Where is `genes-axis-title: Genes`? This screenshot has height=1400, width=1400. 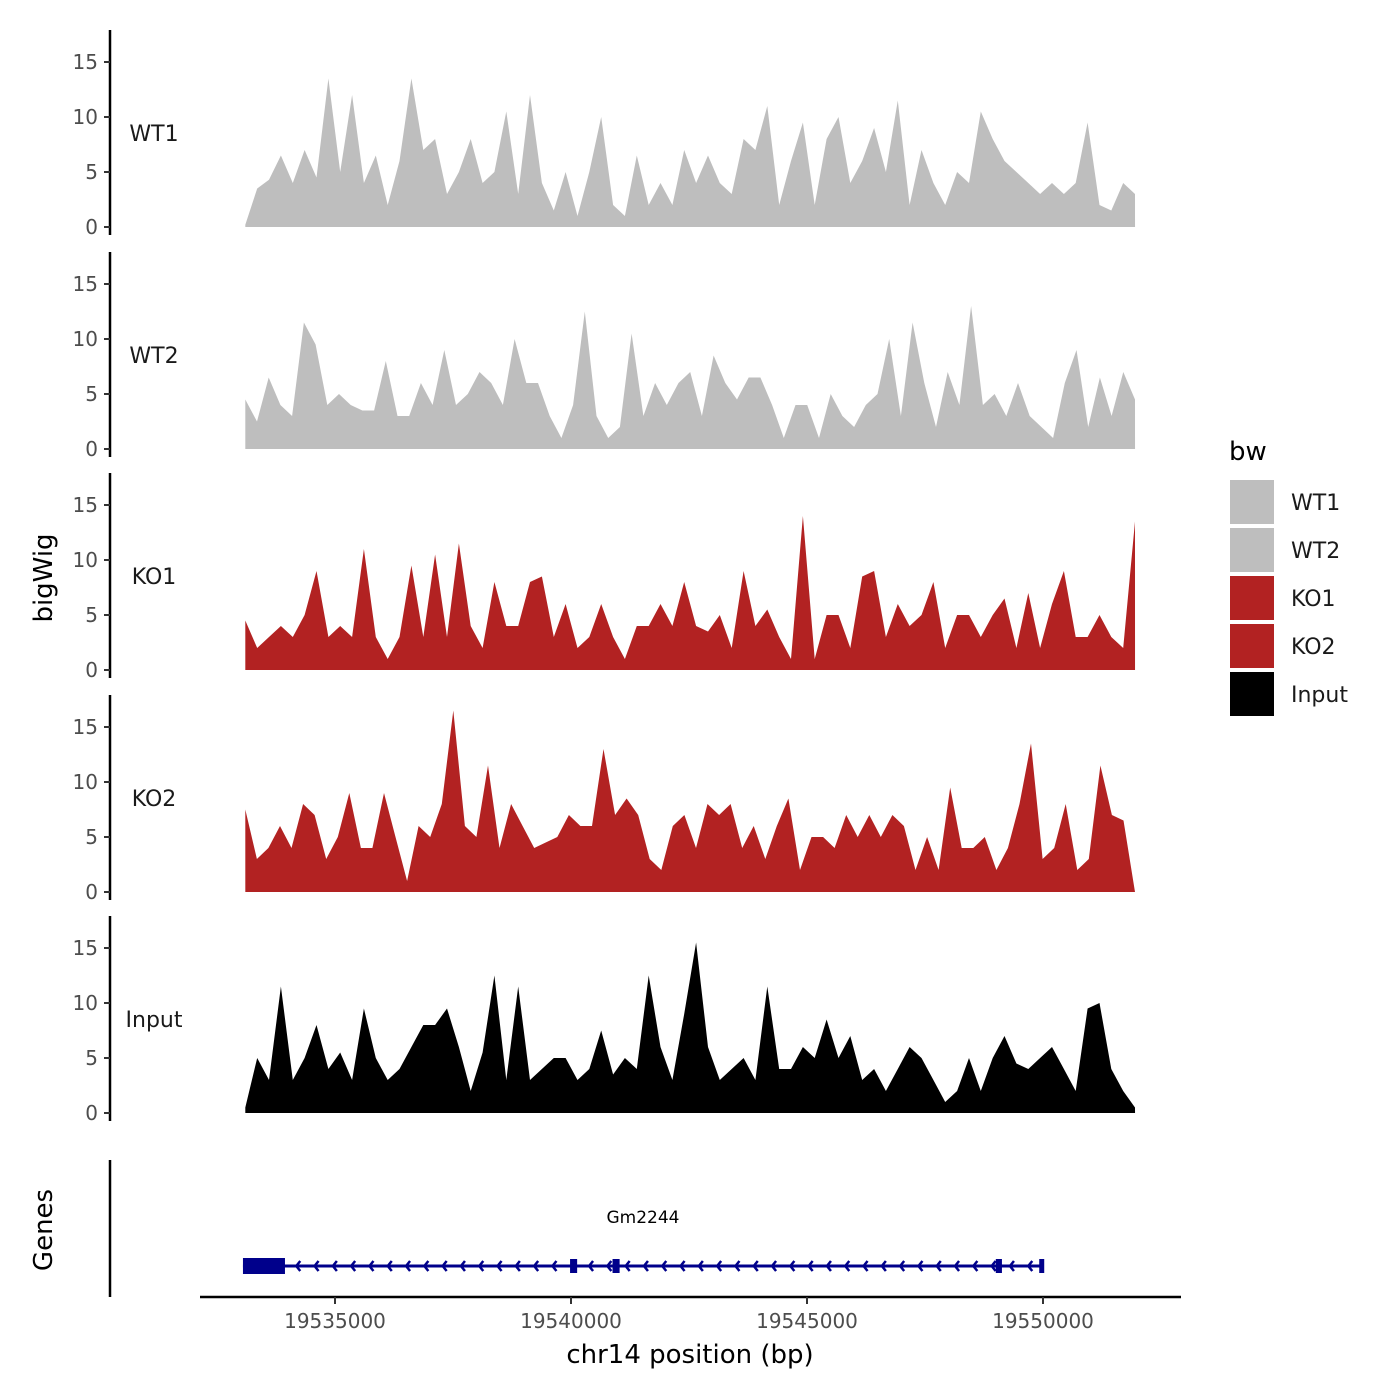
genes-axis-title: Genes is located at coordinates (44, 1230).